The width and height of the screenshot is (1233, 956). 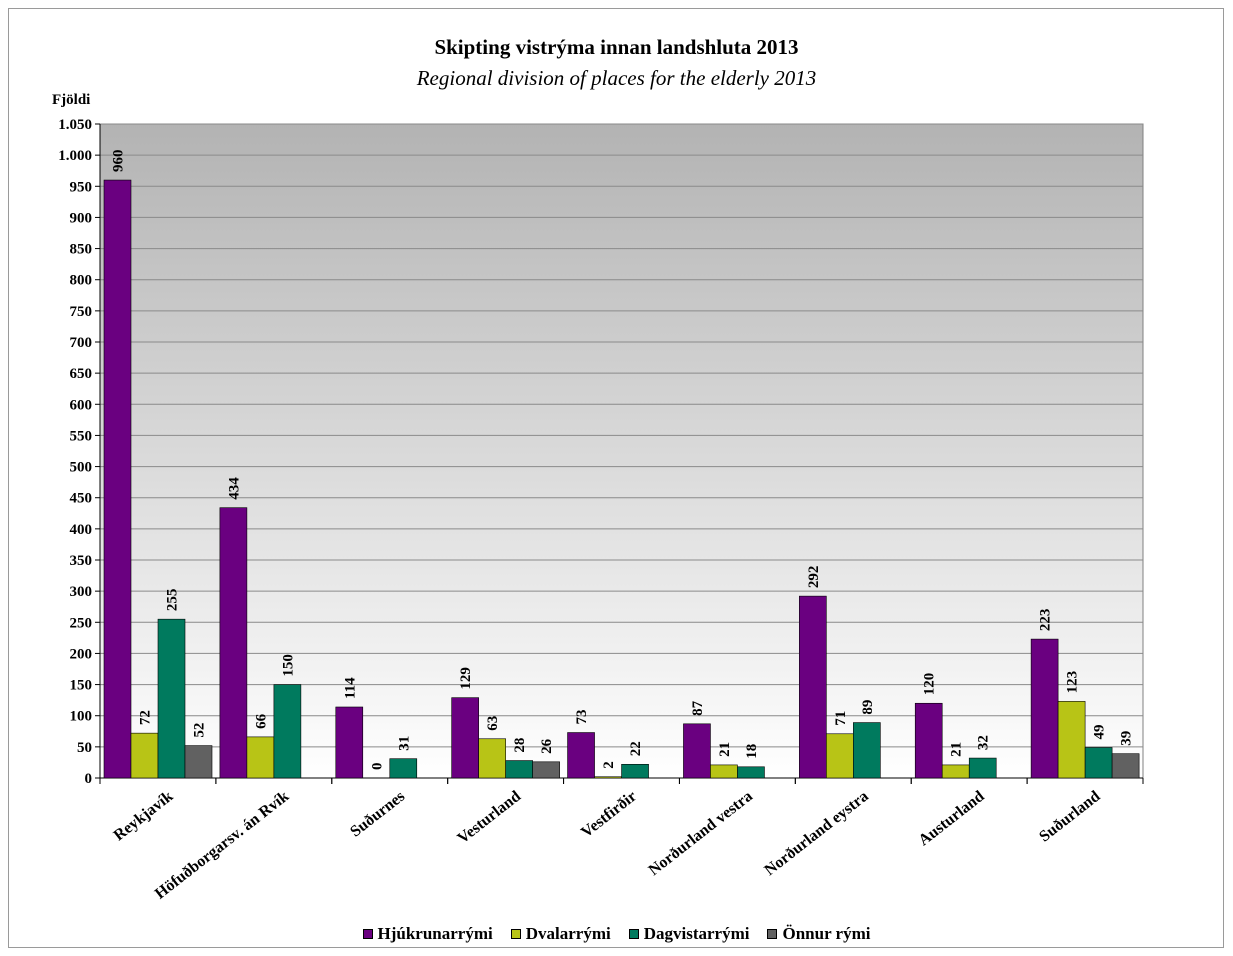 What do you see at coordinates (71, 100) in the screenshot?
I see `y-axis-label: Fjöldi` at bounding box center [71, 100].